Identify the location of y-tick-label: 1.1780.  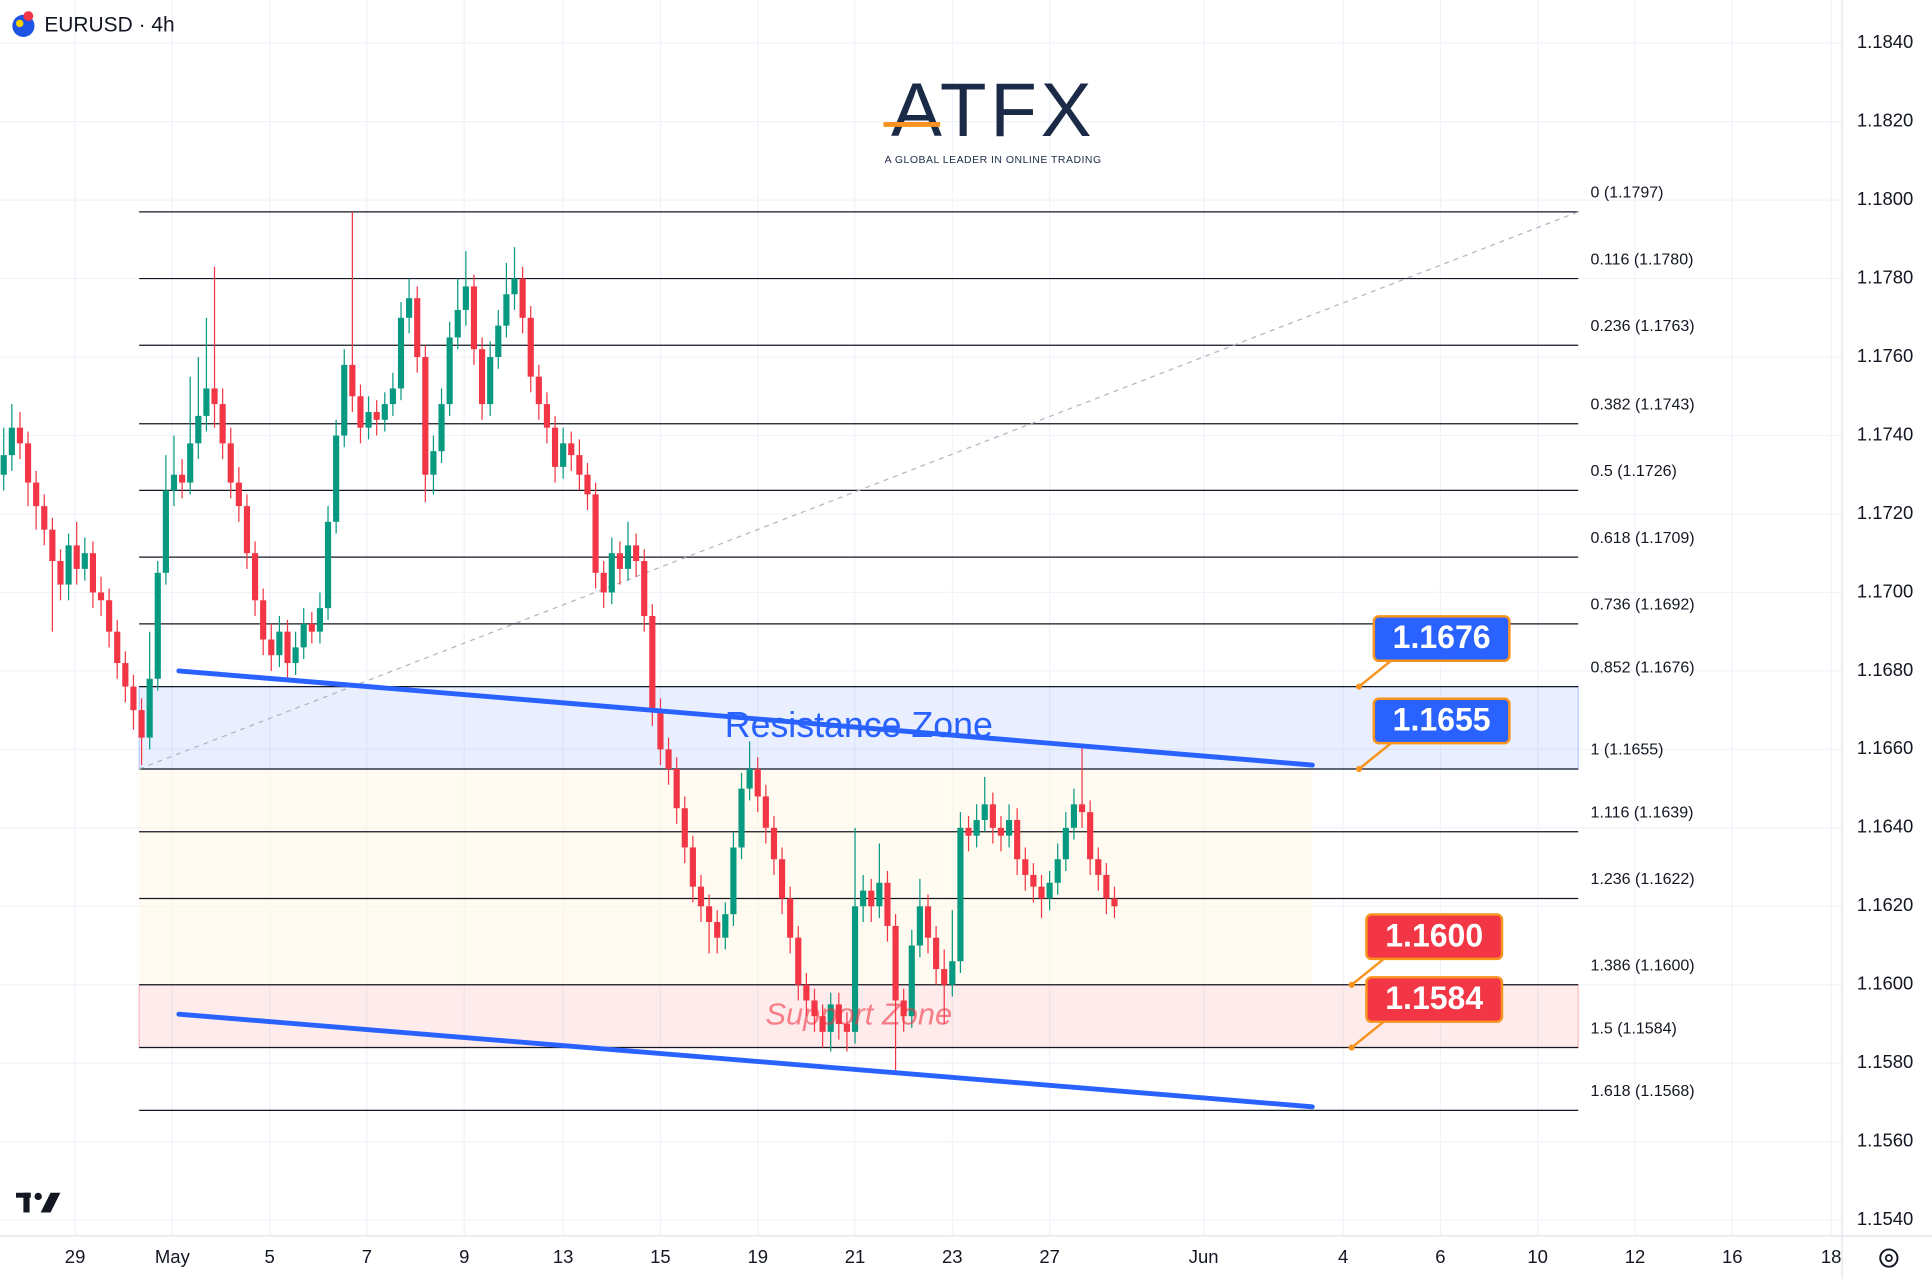
(1885, 276).